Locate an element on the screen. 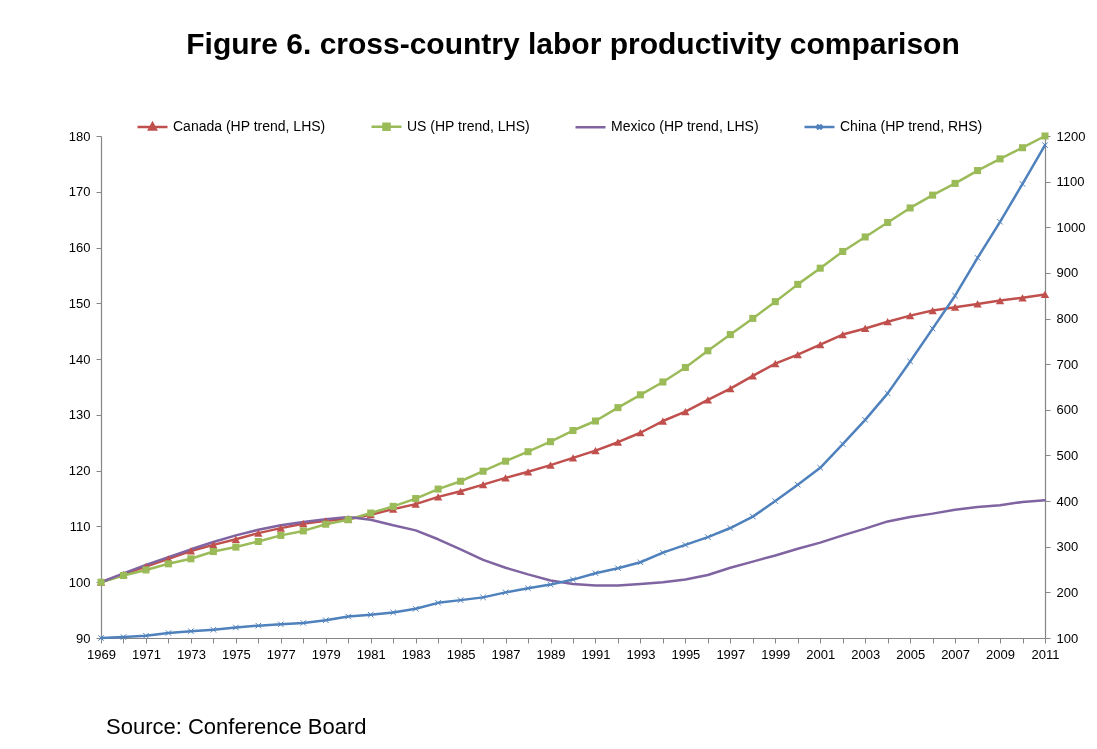 The image size is (1097, 749). y-tick-label: 170 is located at coordinates (79, 192).